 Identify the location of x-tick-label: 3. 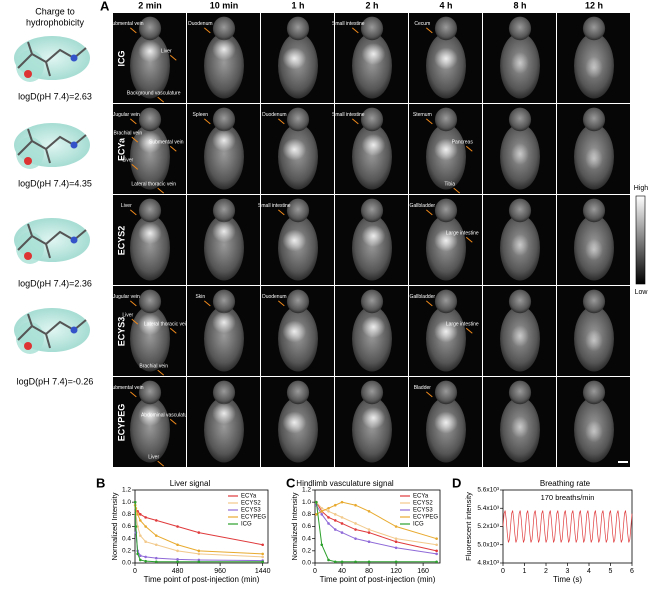
(568, 571).